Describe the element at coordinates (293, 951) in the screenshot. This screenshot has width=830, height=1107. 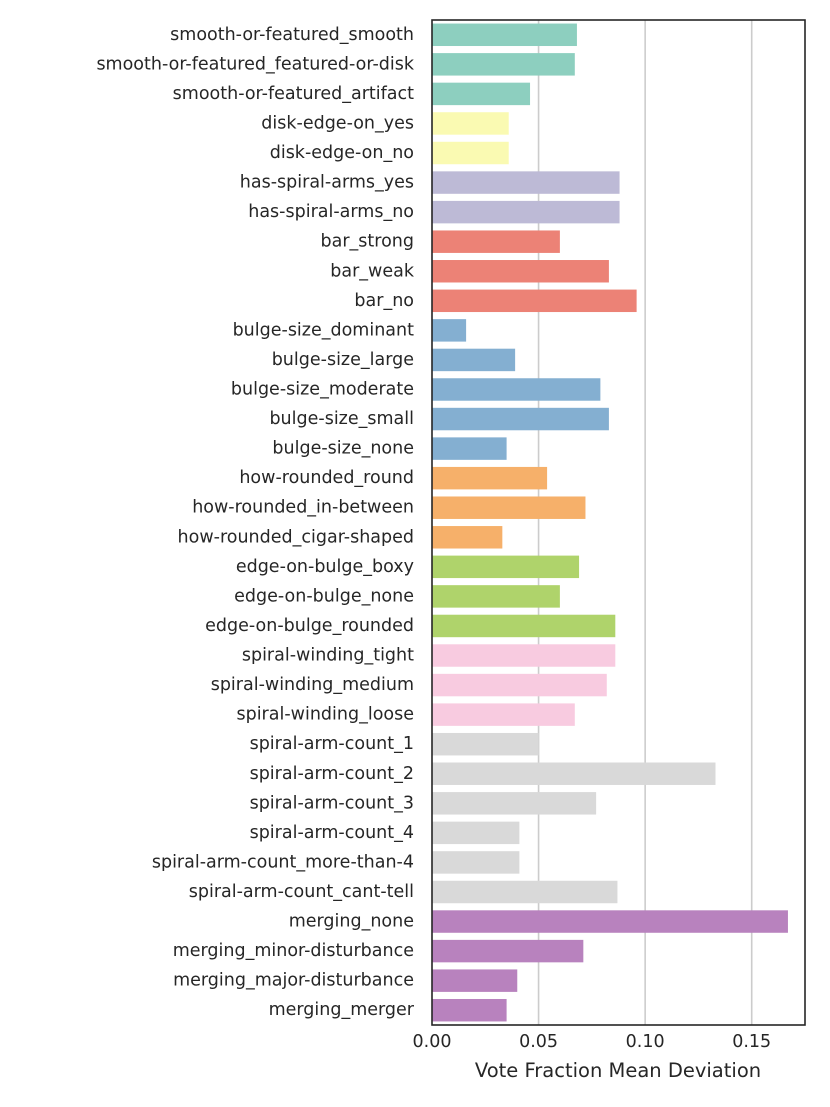
I see `category-label: merging_minor-disturbance` at that location.